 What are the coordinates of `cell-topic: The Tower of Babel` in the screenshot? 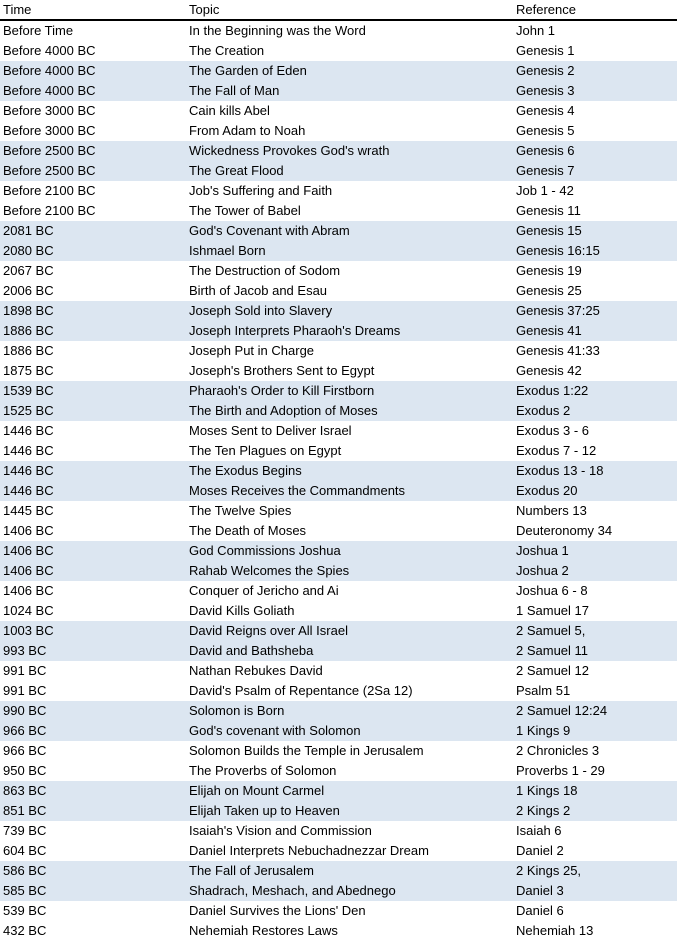 It's located at (245, 210).